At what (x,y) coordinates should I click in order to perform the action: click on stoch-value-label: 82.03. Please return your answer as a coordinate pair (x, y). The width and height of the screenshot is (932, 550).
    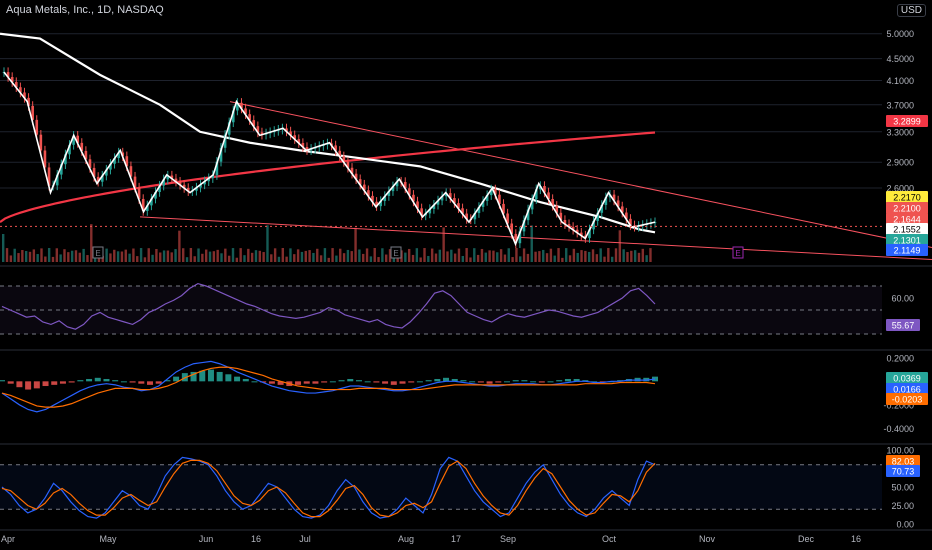
    Looking at the image, I should click on (903, 462).